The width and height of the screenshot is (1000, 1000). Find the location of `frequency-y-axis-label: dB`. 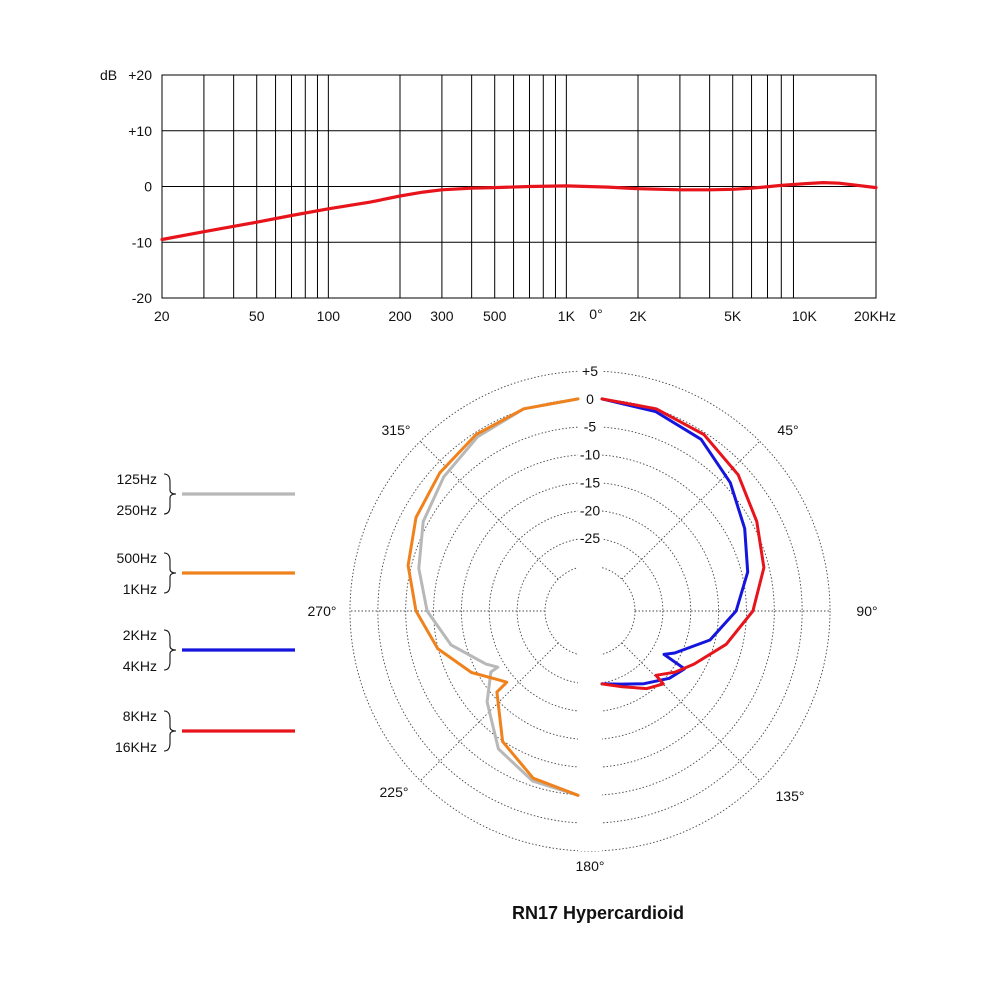

frequency-y-axis-label: dB is located at coordinates (108, 75).